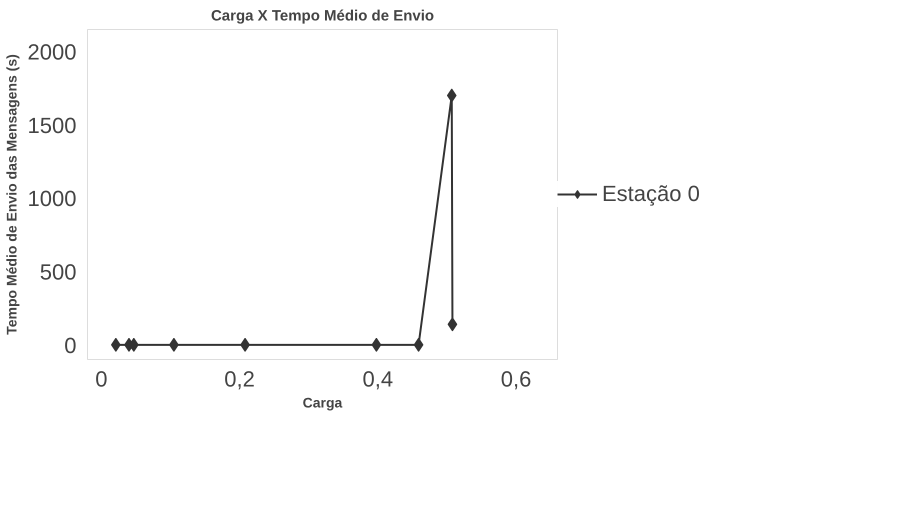 This screenshot has width=905, height=514. Describe the element at coordinates (239, 379) in the screenshot. I see `x-tick-label: 0,2` at that location.